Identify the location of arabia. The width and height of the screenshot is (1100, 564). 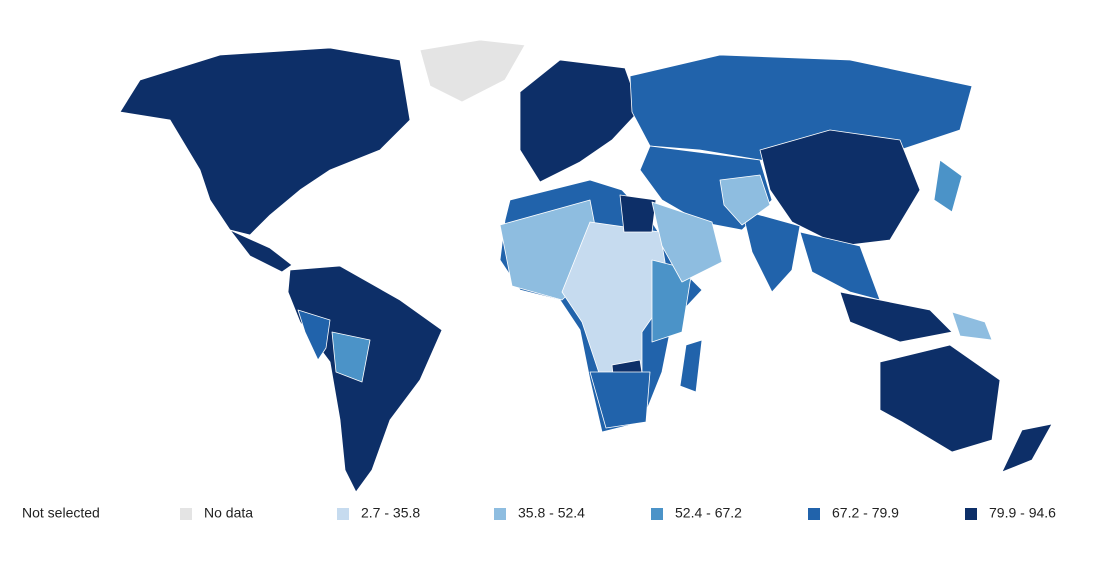
(687, 242).